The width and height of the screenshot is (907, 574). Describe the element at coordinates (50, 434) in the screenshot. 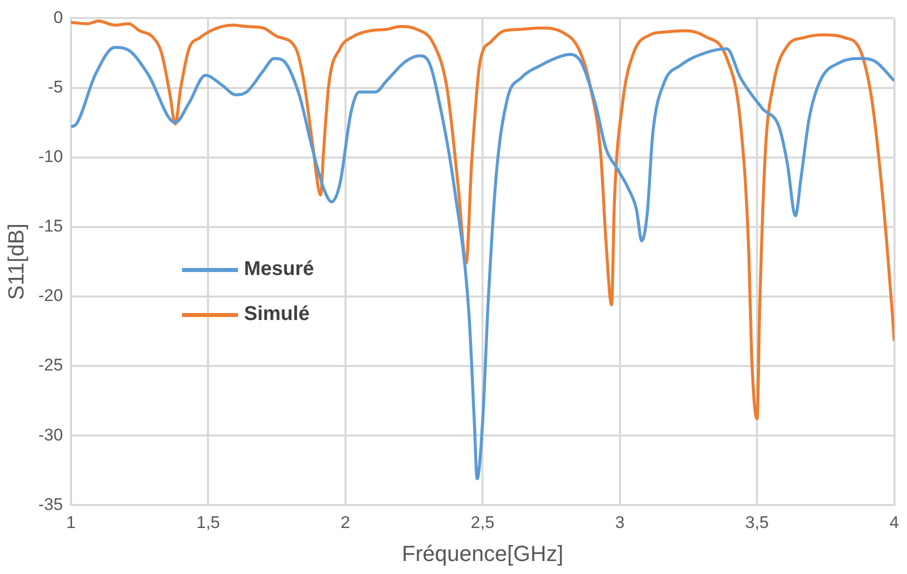

I see `y-tick-label: -30` at that location.